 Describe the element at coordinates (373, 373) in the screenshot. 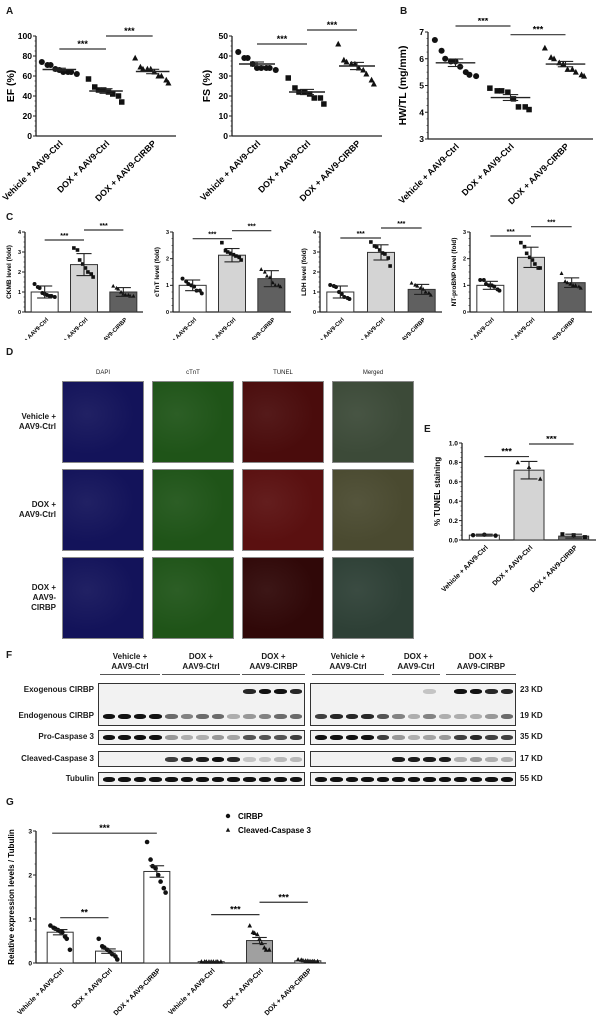

I see `column-label-merged: Merged` at that location.